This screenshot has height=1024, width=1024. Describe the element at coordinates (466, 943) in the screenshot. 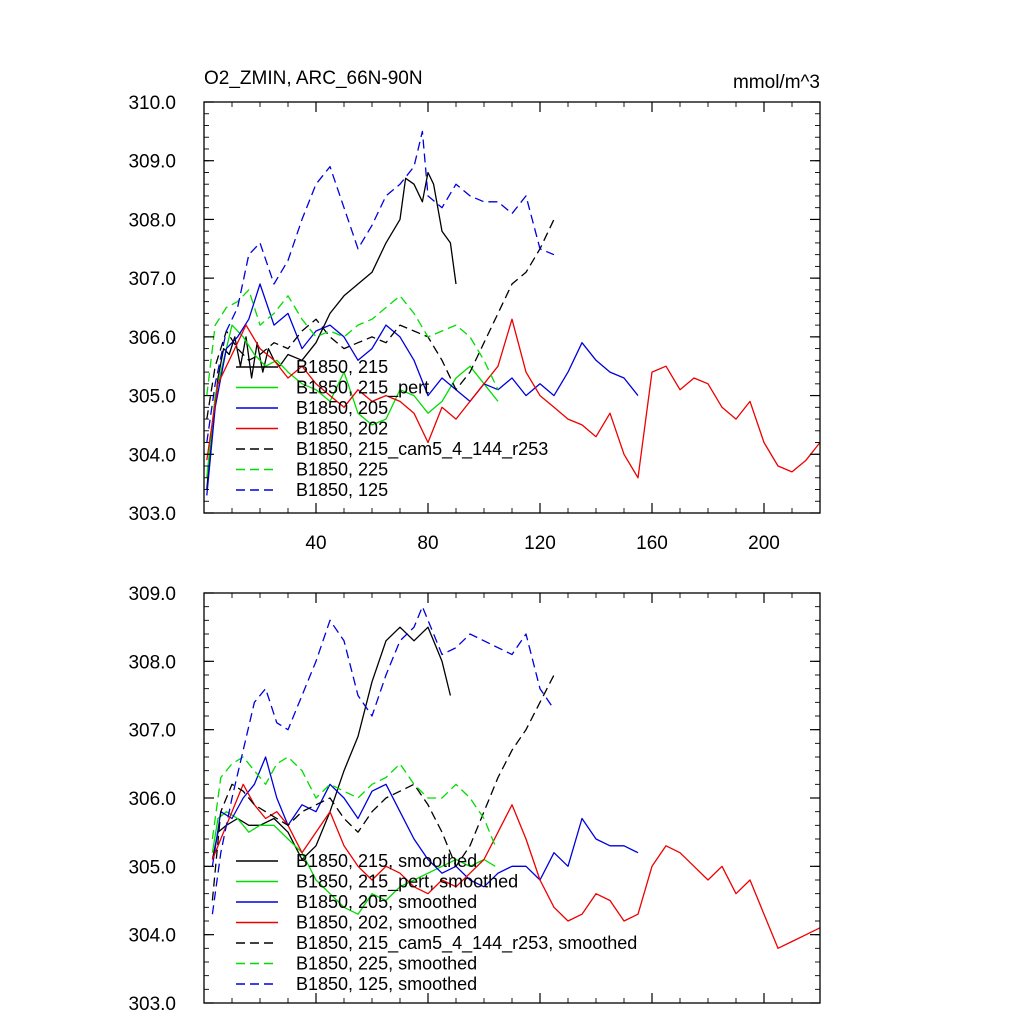

I see `legend-label: B1850, 215_cam5_4_144_r253, smoothed` at that location.